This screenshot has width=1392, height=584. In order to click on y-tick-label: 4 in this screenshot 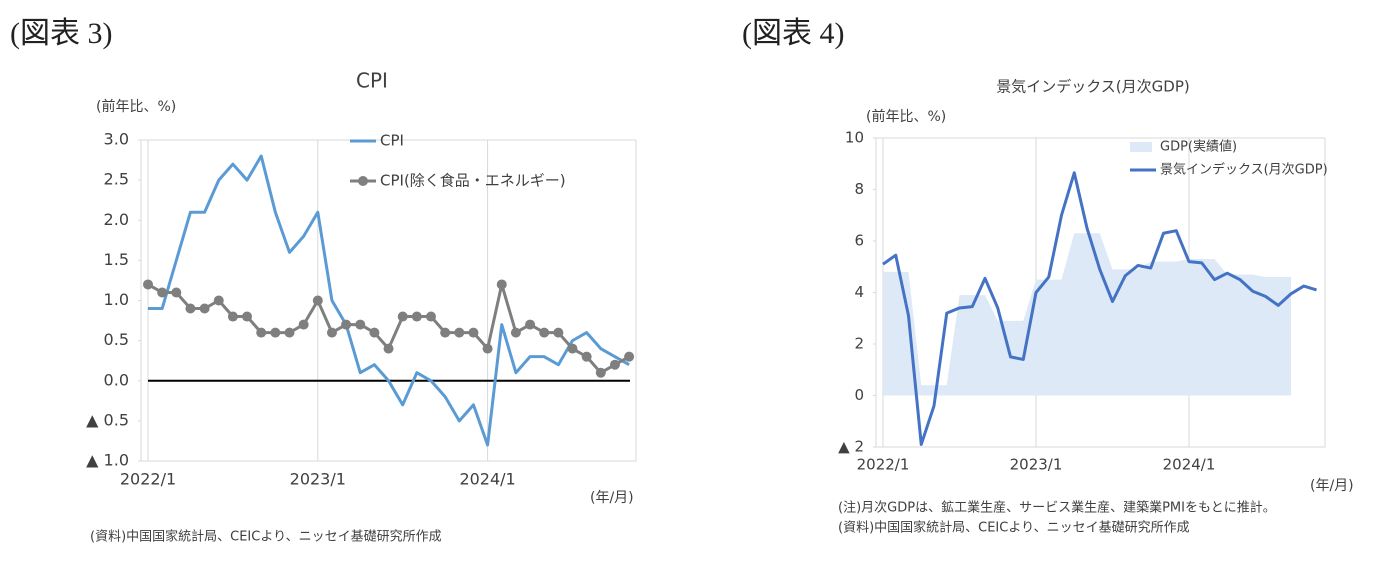, I will do `click(859, 292)`.